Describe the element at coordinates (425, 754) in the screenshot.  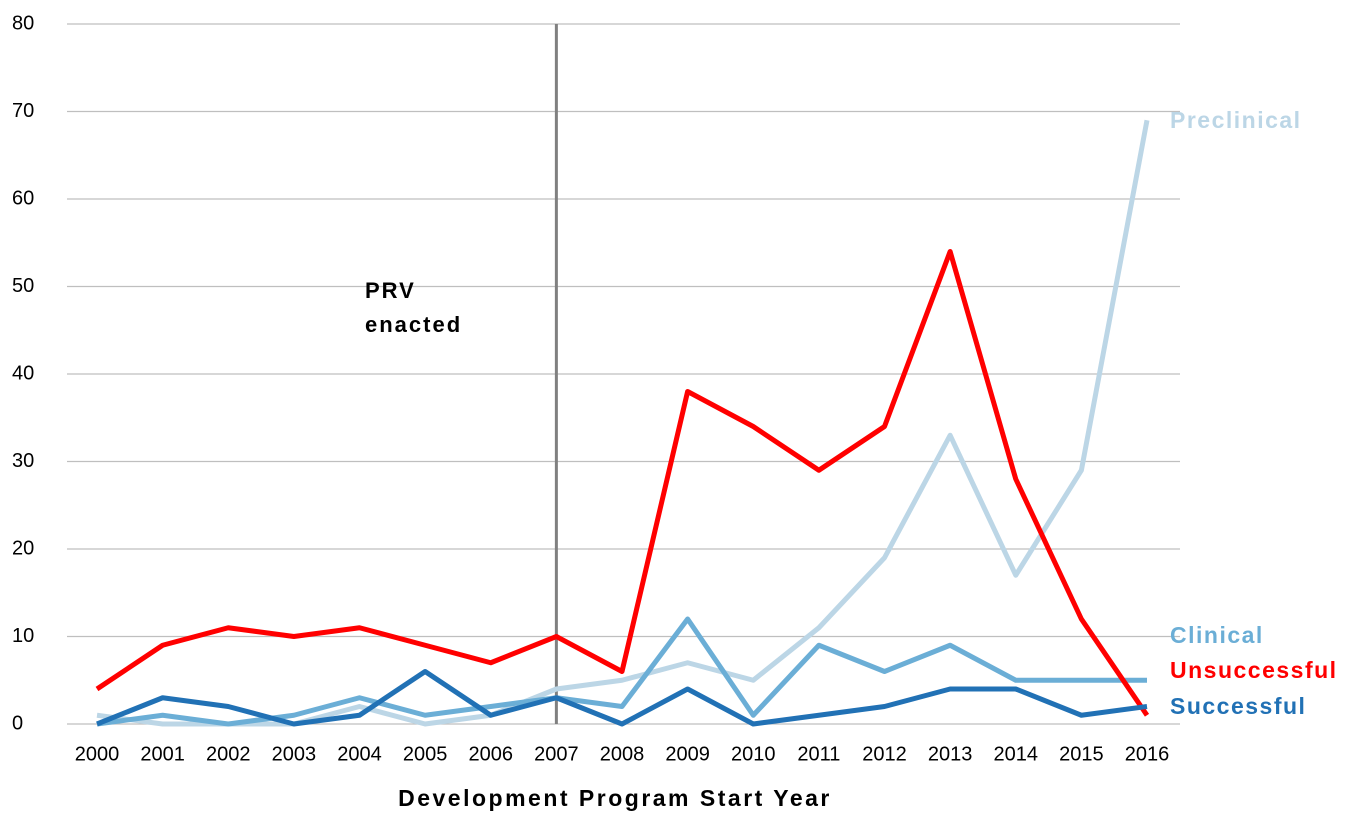
I see `x-tick-label: 2005` at that location.